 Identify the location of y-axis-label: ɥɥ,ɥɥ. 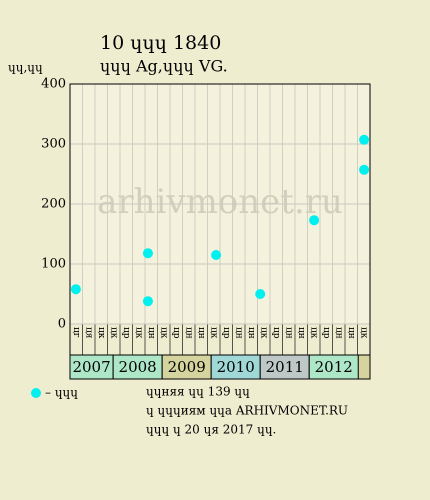
(25, 68).